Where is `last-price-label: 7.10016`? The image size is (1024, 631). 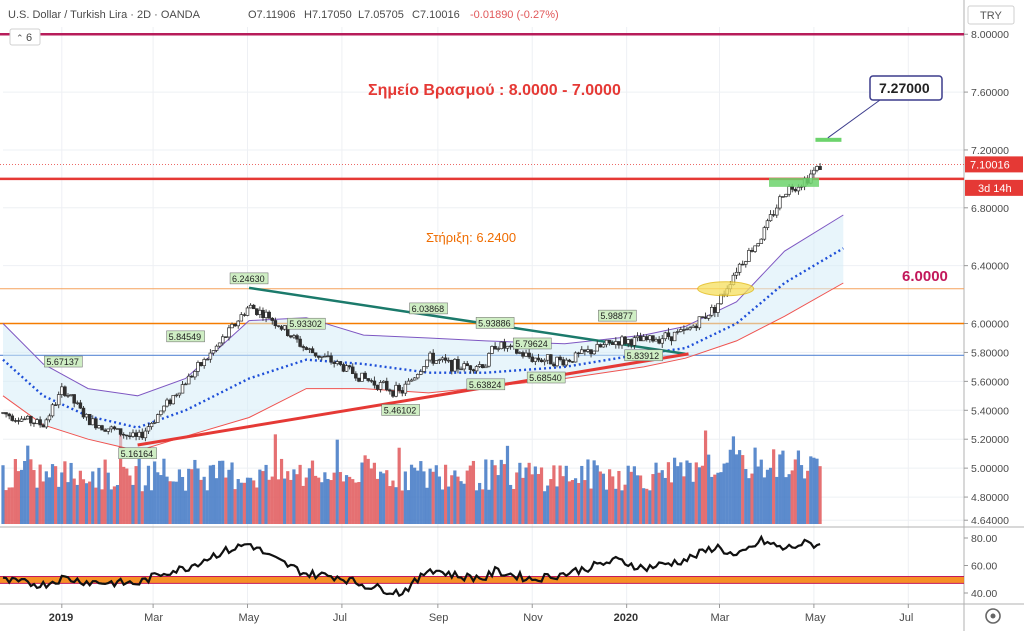
last-price-label: 7.10016 is located at coordinates (990, 165).